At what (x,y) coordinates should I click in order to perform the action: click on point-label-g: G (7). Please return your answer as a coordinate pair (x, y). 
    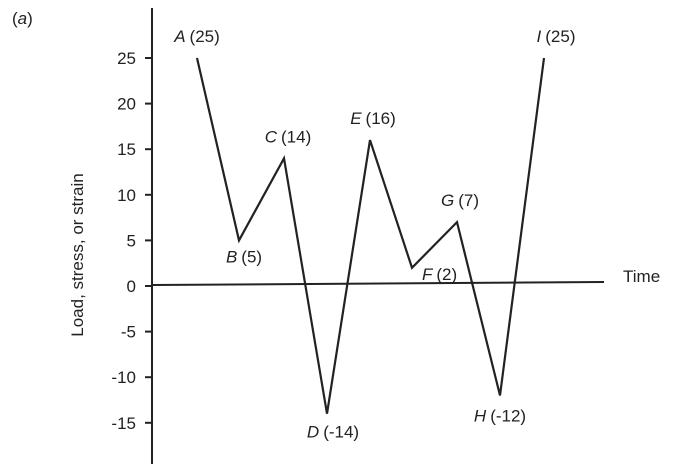
    Looking at the image, I should click on (460, 200).